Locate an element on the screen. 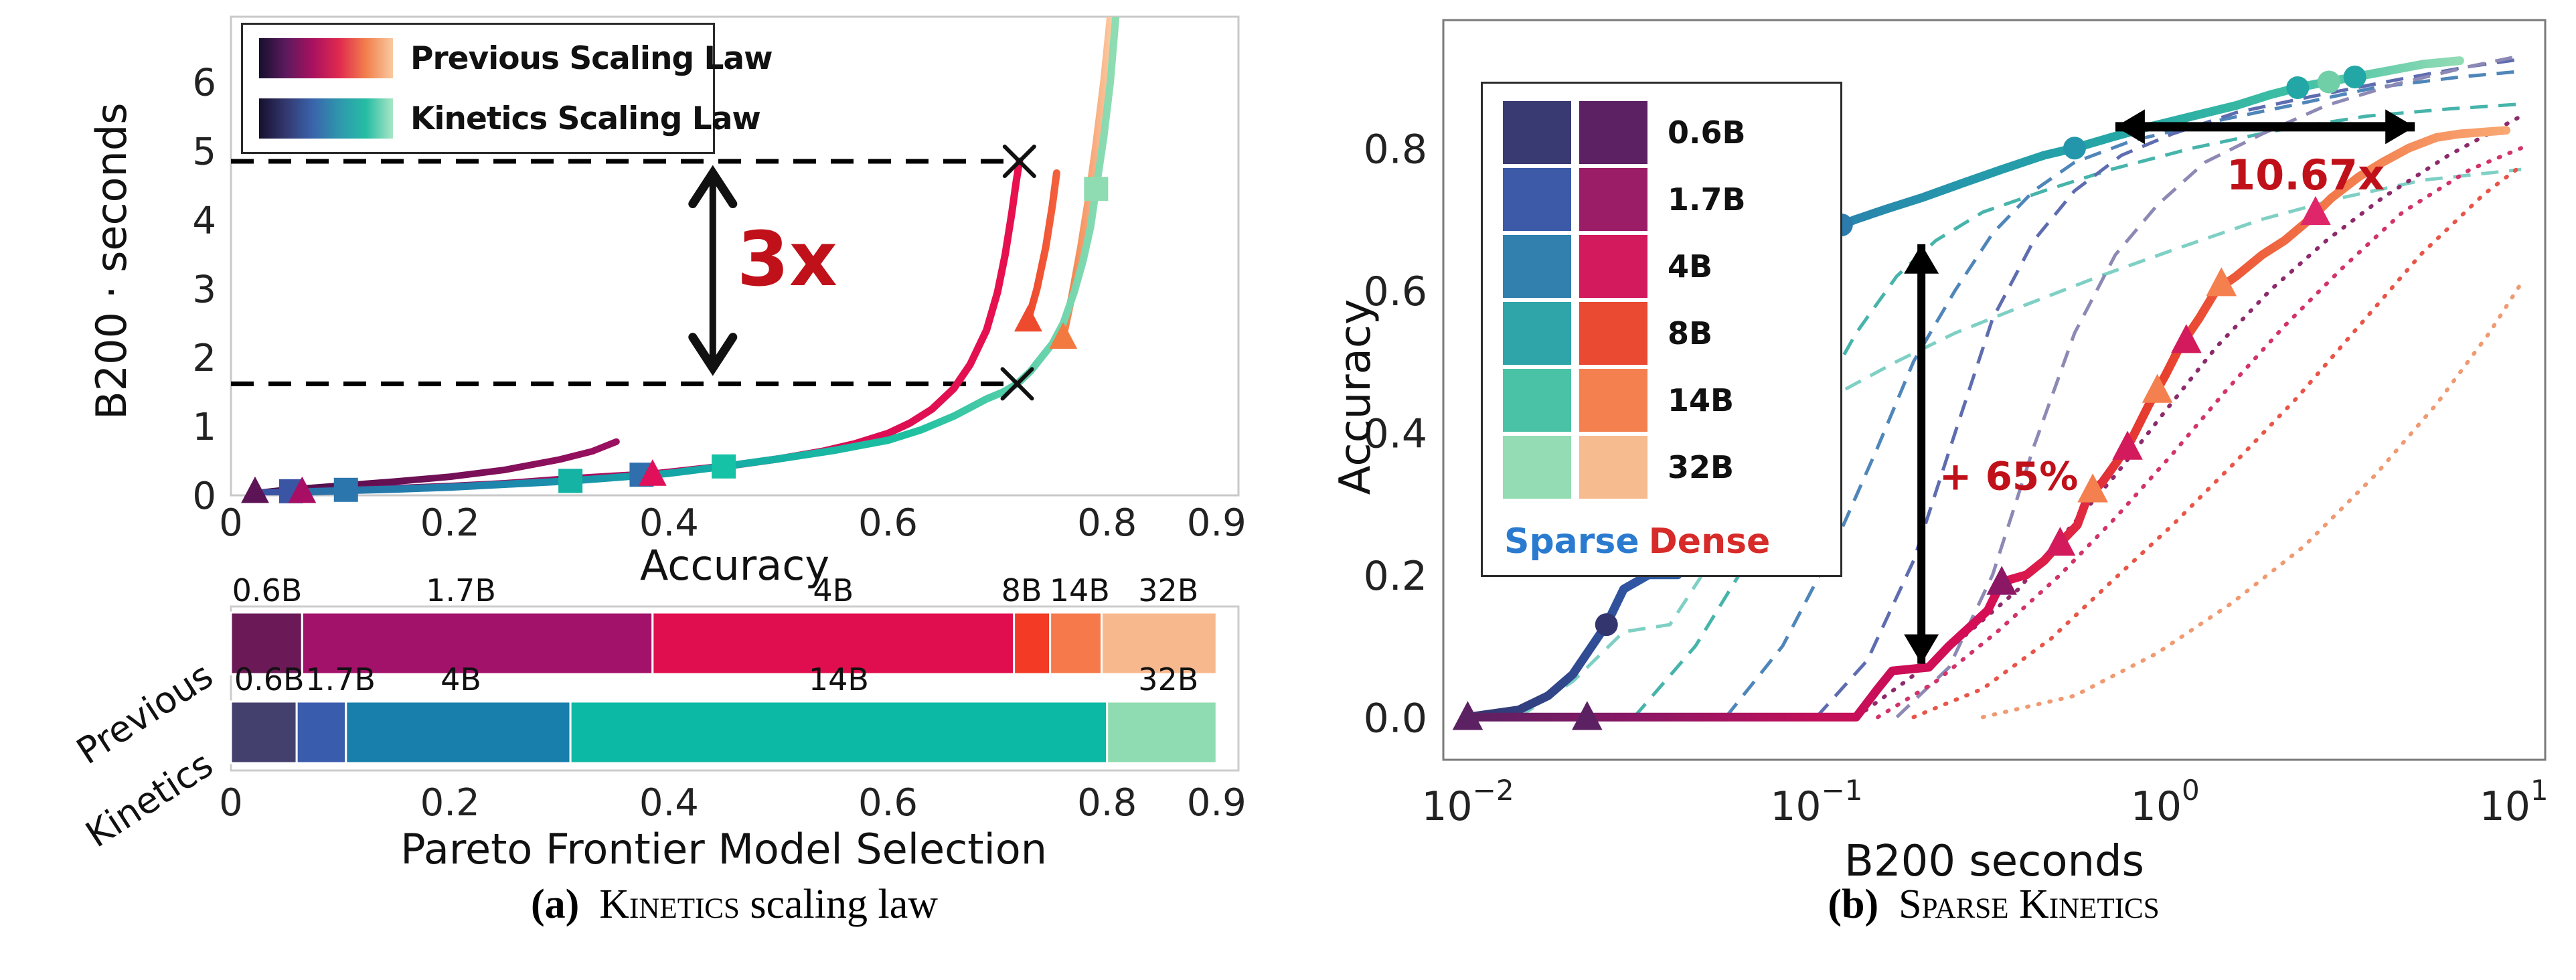 This screenshot has height=980, width=2576. legend-size-row: 14B is located at coordinates (1665, 400).